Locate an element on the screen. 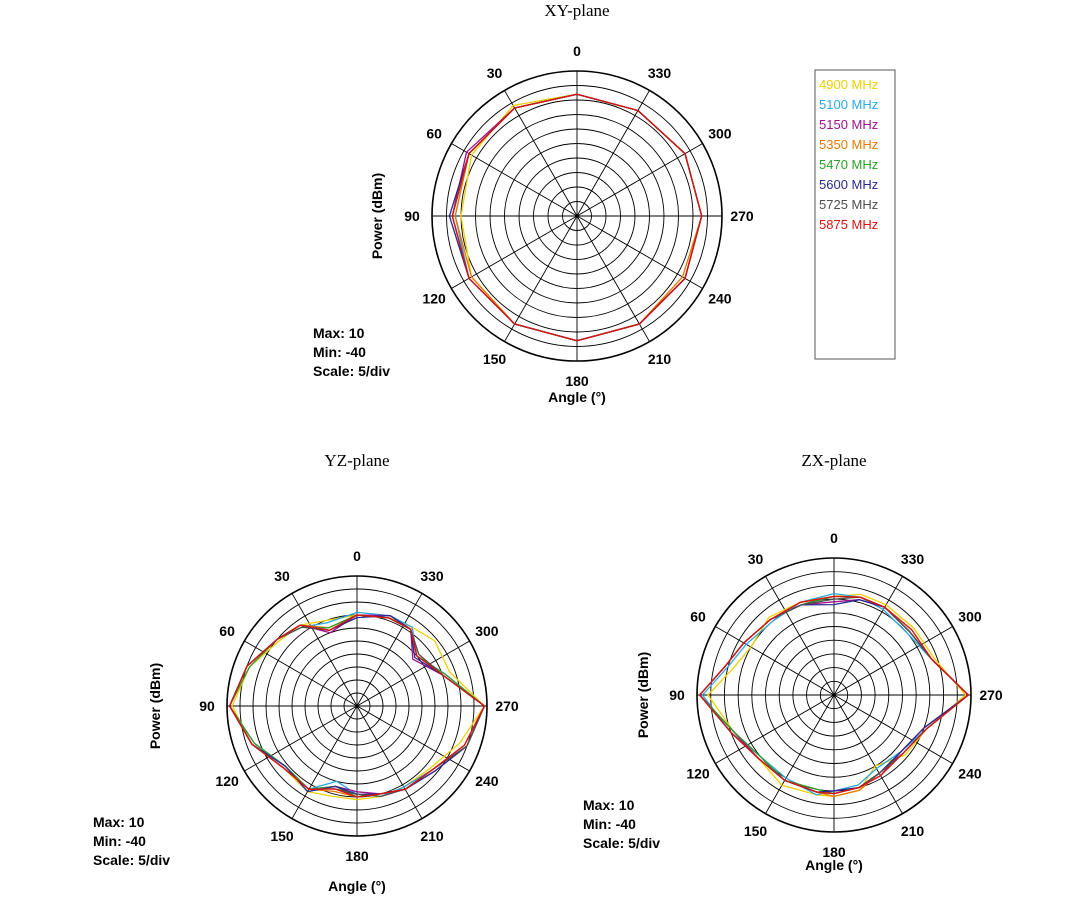 This screenshot has width=1090, height=900. legend-entry: 5725 MHz is located at coordinates (848, 204).